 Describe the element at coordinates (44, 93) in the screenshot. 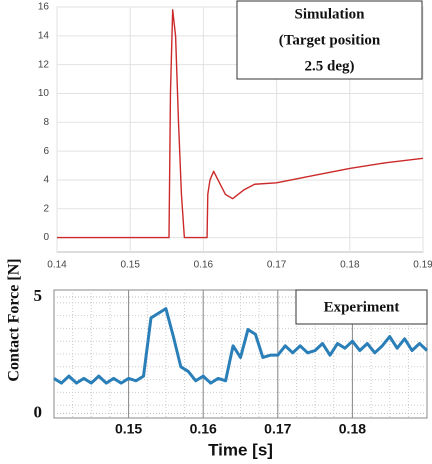

I see `y-tick-label: 10` at that location.